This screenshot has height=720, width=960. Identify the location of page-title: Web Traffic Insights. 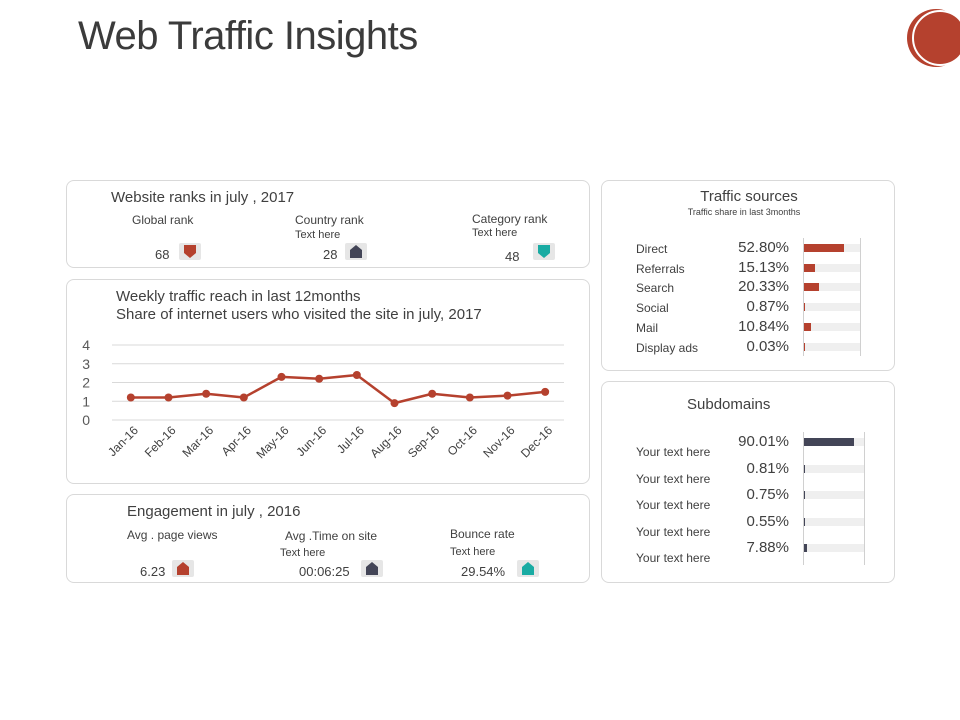
(248, 36).